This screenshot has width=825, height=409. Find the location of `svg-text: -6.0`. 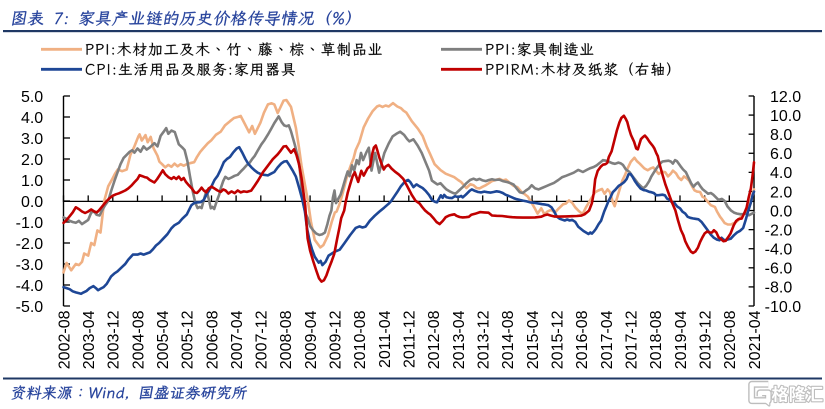

svg-text: -6.0 is located at coordinates (779, 269).